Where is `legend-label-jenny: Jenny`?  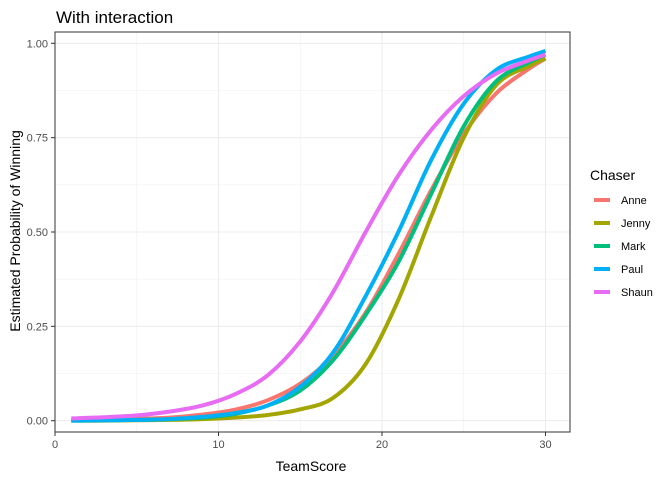 legend-label-jenny: Jenny is located at coordinates (636, 224).